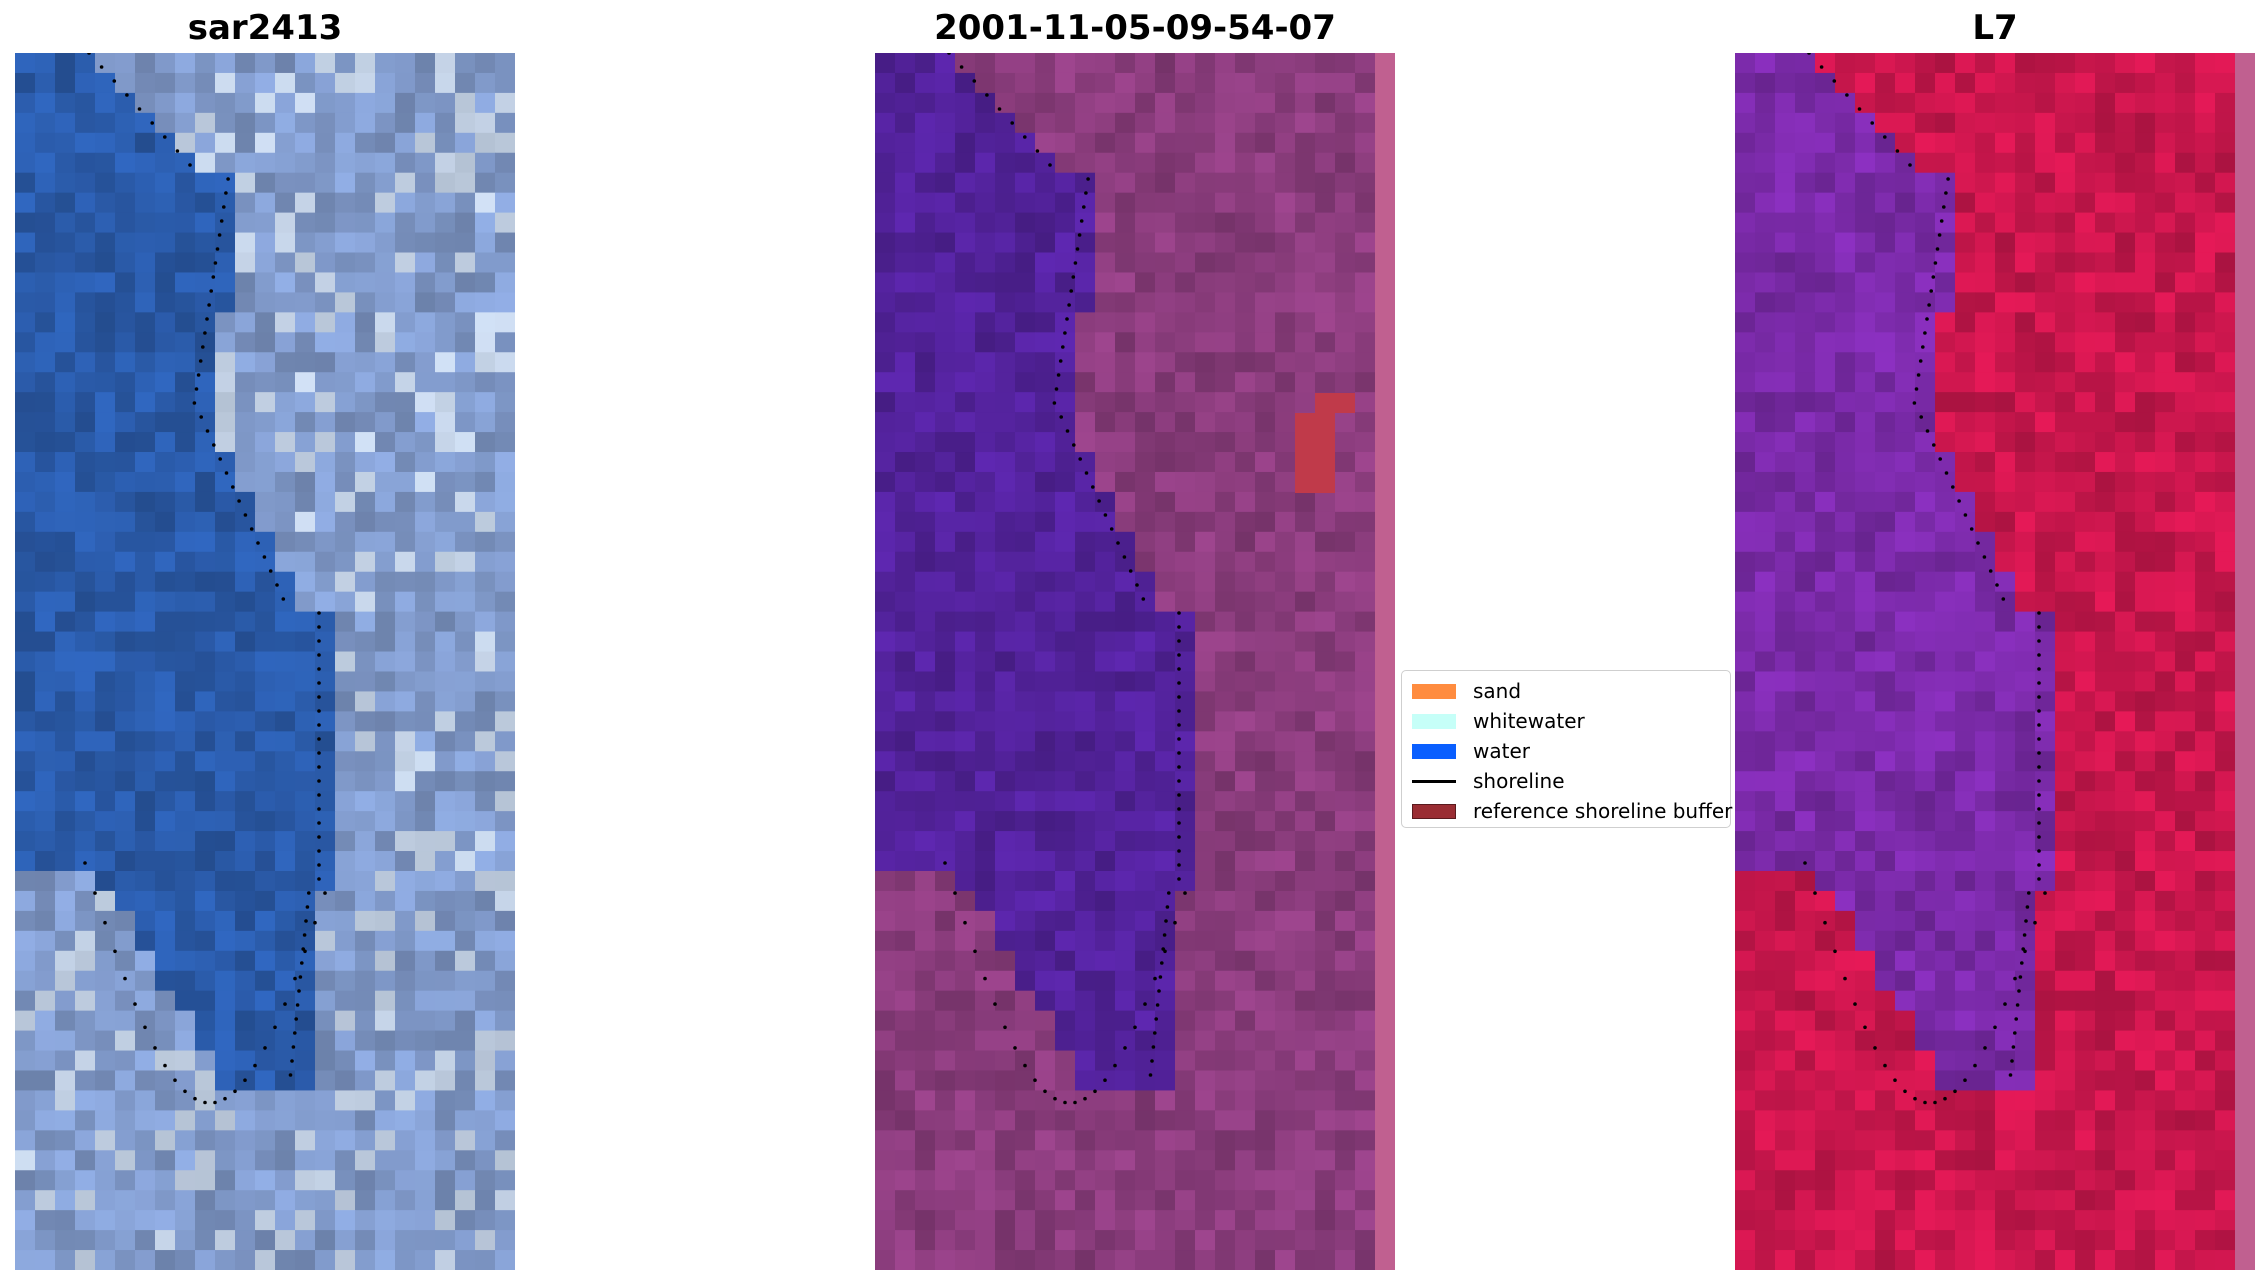 This screenshot has width=2263, height=1283. I want to click on legend-item-whitewater: whitewater, so click(1498, 721).